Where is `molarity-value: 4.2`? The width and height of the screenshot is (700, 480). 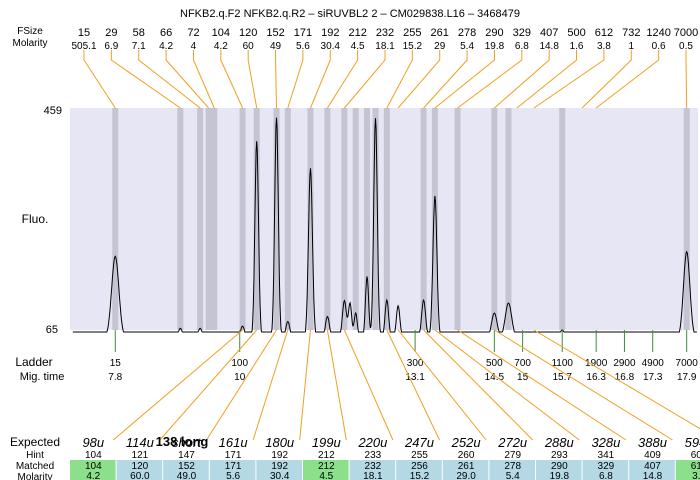
molarity-value: 4.2 is located at coordinates (93, 475).